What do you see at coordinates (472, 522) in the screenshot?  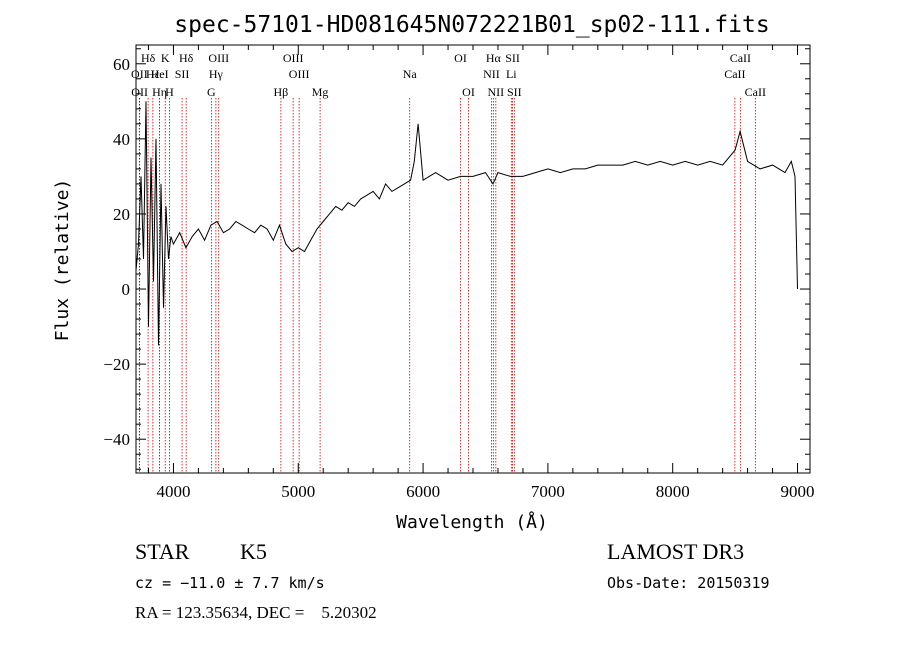 I see `x-axis-label: Wavelength (Å)` at bounding box center [472, 522].